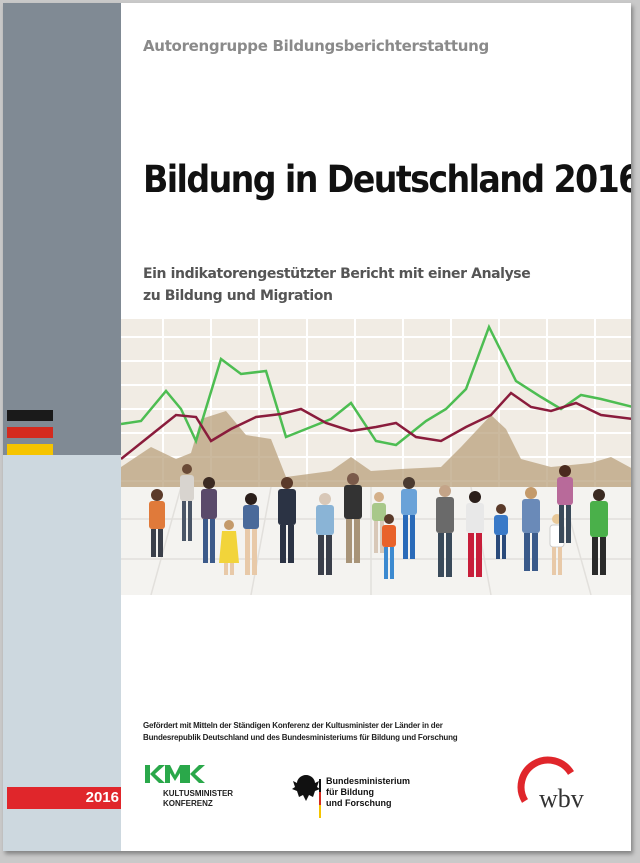 Image resolution: width=640 pixels, height=863 pixels. What do you see at coordinates (62, 229) in the screenshot?
I see `sidebar-top-band` at bounding box center [62, 229].